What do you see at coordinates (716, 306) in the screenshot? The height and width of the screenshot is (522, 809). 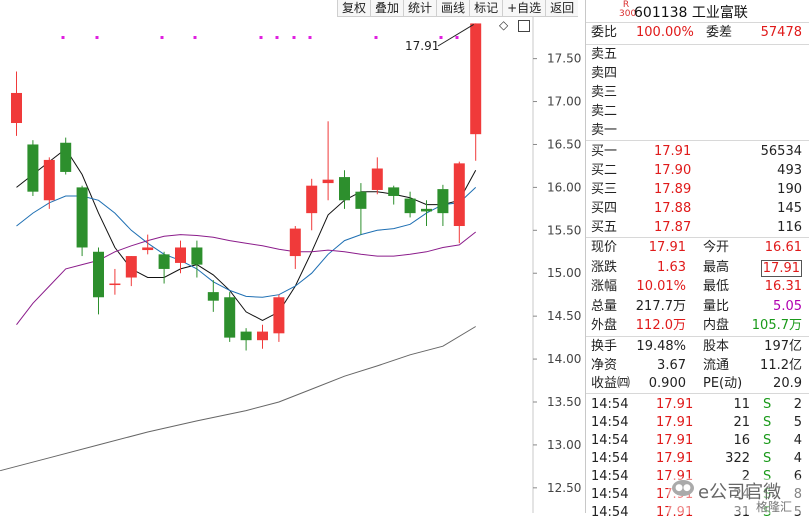 I see `stat-label: 量比` at bounding box center [716, 306].